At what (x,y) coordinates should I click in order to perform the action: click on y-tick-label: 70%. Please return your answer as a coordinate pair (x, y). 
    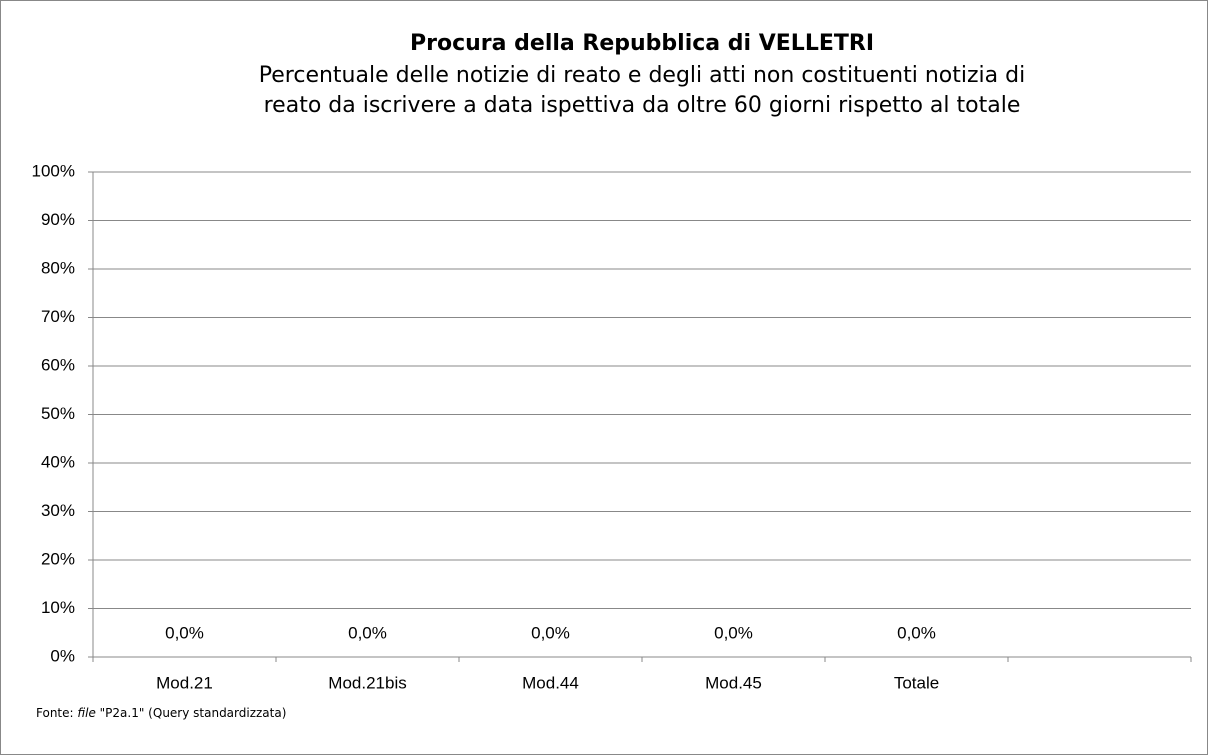
    Looking at the image, I should click on (58, 316).